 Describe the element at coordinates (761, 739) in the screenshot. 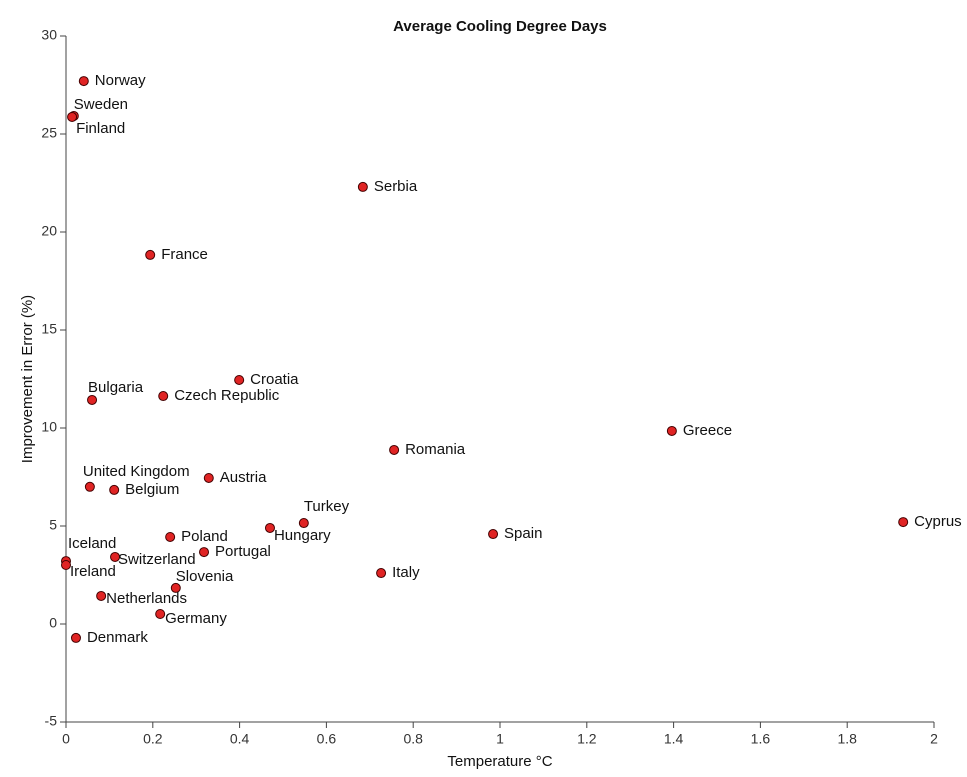

I see `x-tick-label: 1.6` at that location.